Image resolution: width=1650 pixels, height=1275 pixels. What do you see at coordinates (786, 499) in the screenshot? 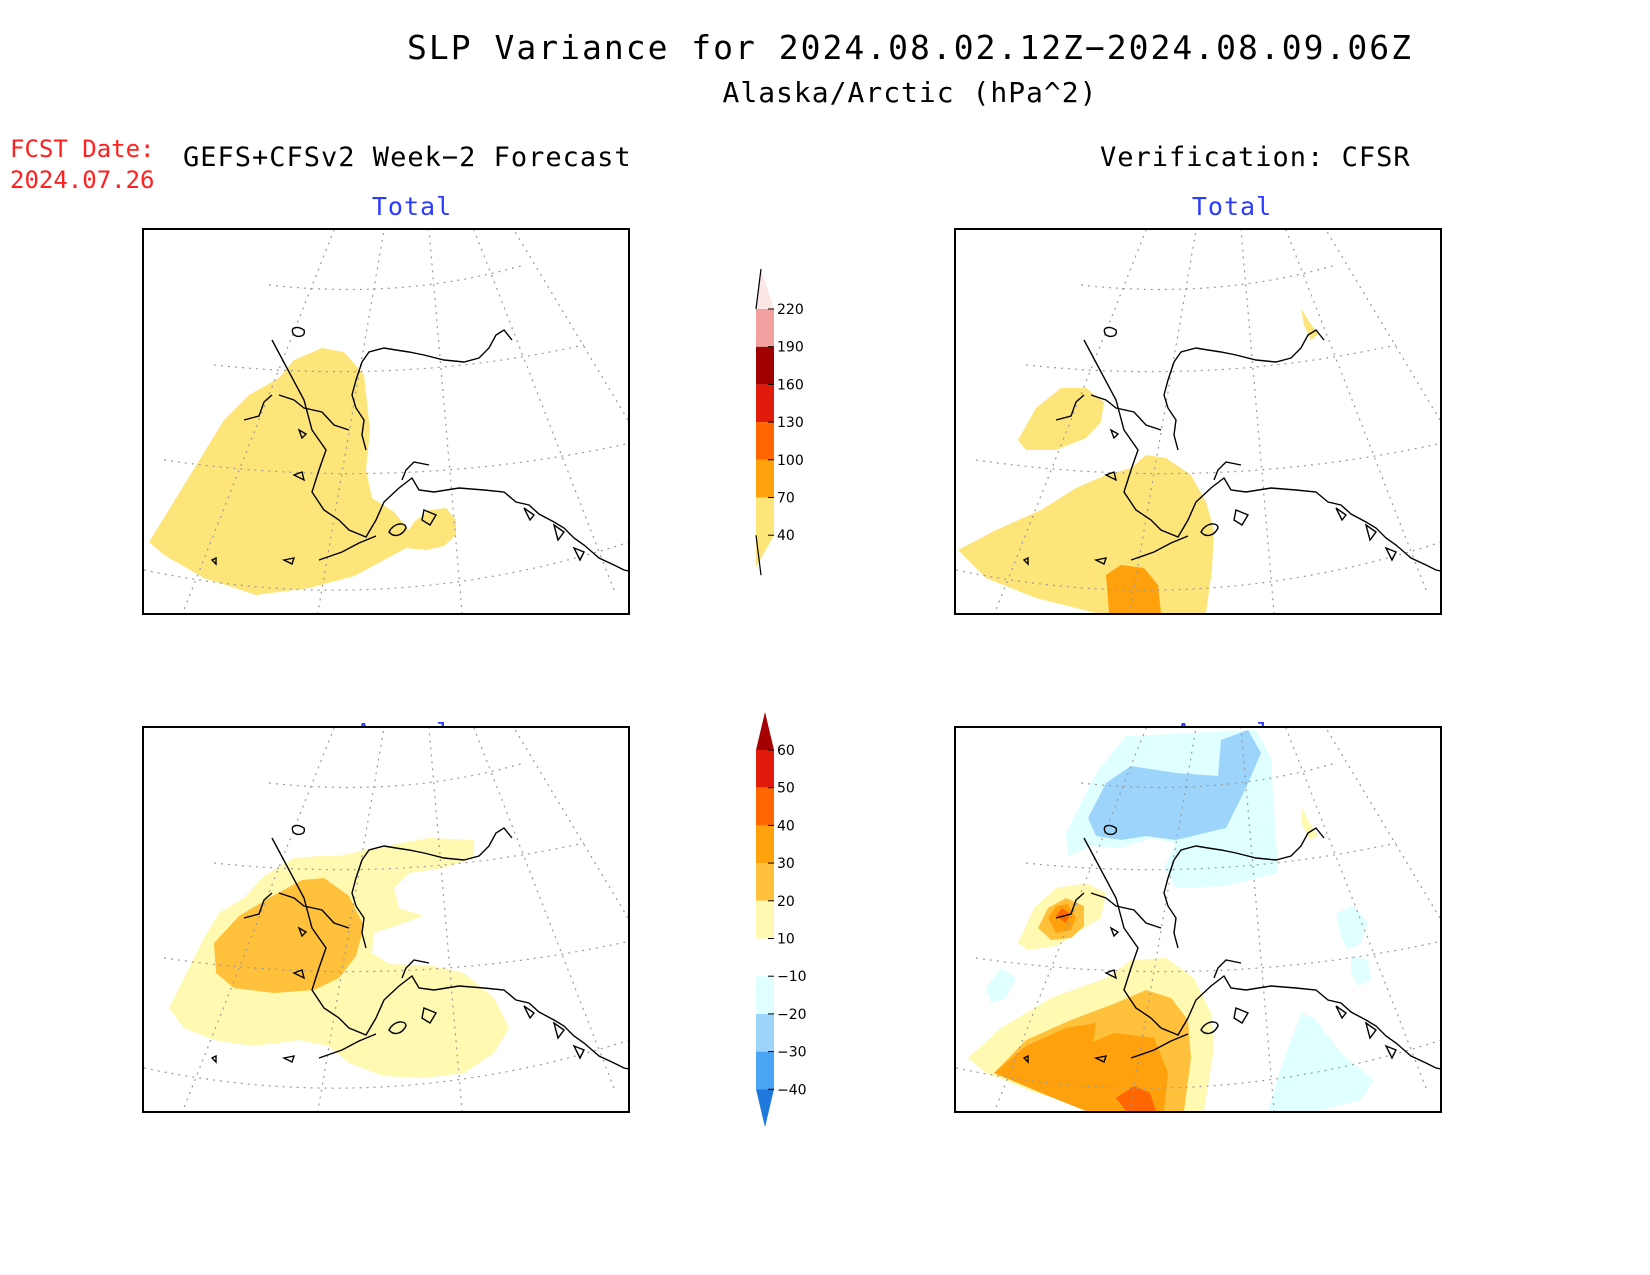
I see `colorbar-label: 70` at bounding box center [786, 499].